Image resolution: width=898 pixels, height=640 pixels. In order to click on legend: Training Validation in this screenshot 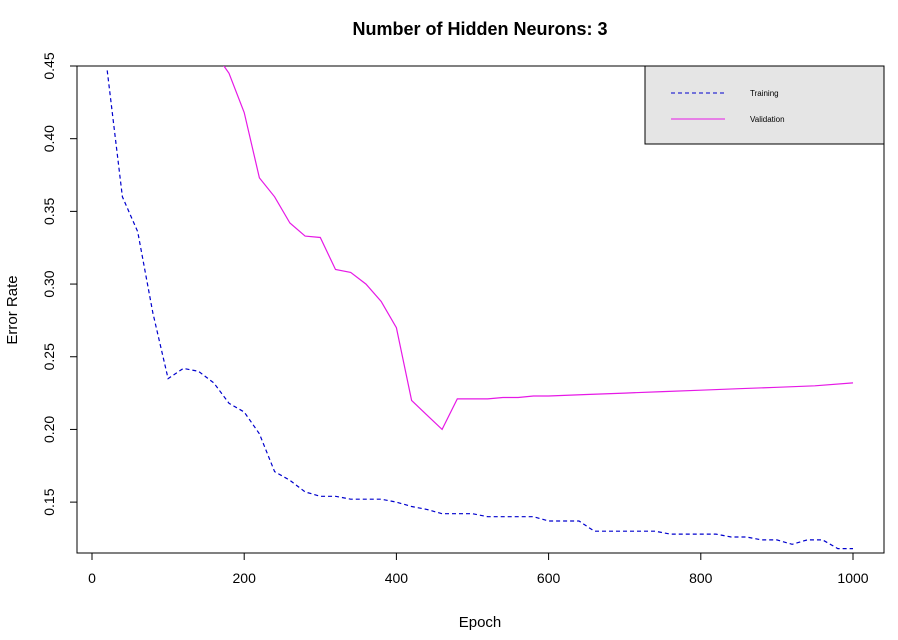, I will do `click(764, 105)`.